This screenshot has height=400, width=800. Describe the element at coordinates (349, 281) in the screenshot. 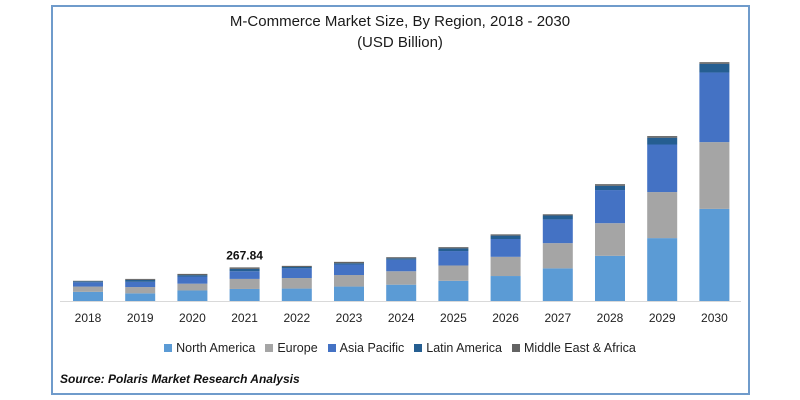

I see `bar-segment-2023-europe` at that location.